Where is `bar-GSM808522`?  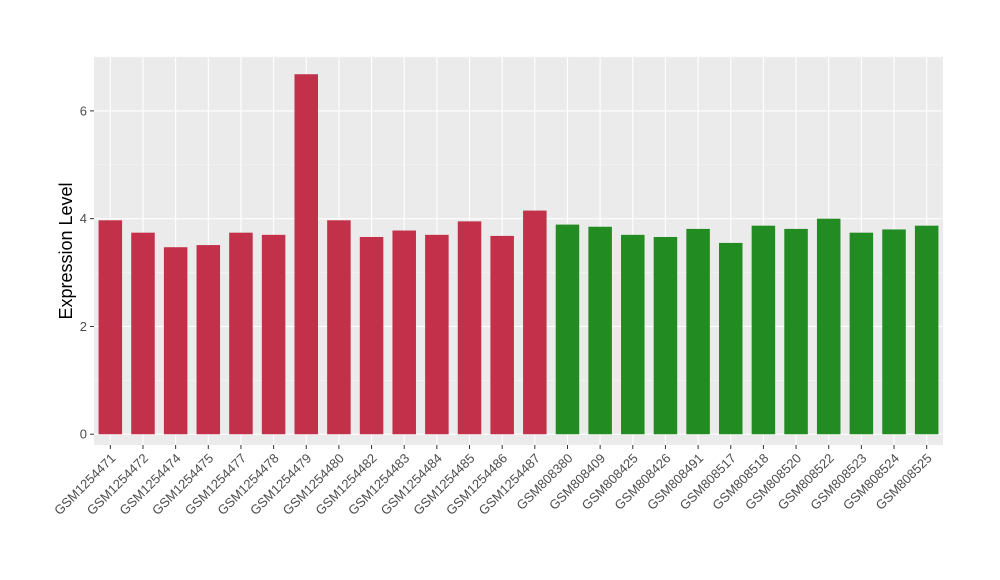
bar-GSM808522 is located at coordinates (828, 326).